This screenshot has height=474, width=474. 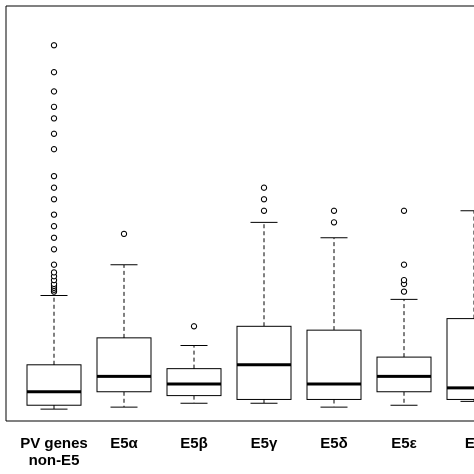 What do you see at coordinates (264, 443) in the screenshot?
I see `category-label: E5γ` at bounding box center [264, 443].